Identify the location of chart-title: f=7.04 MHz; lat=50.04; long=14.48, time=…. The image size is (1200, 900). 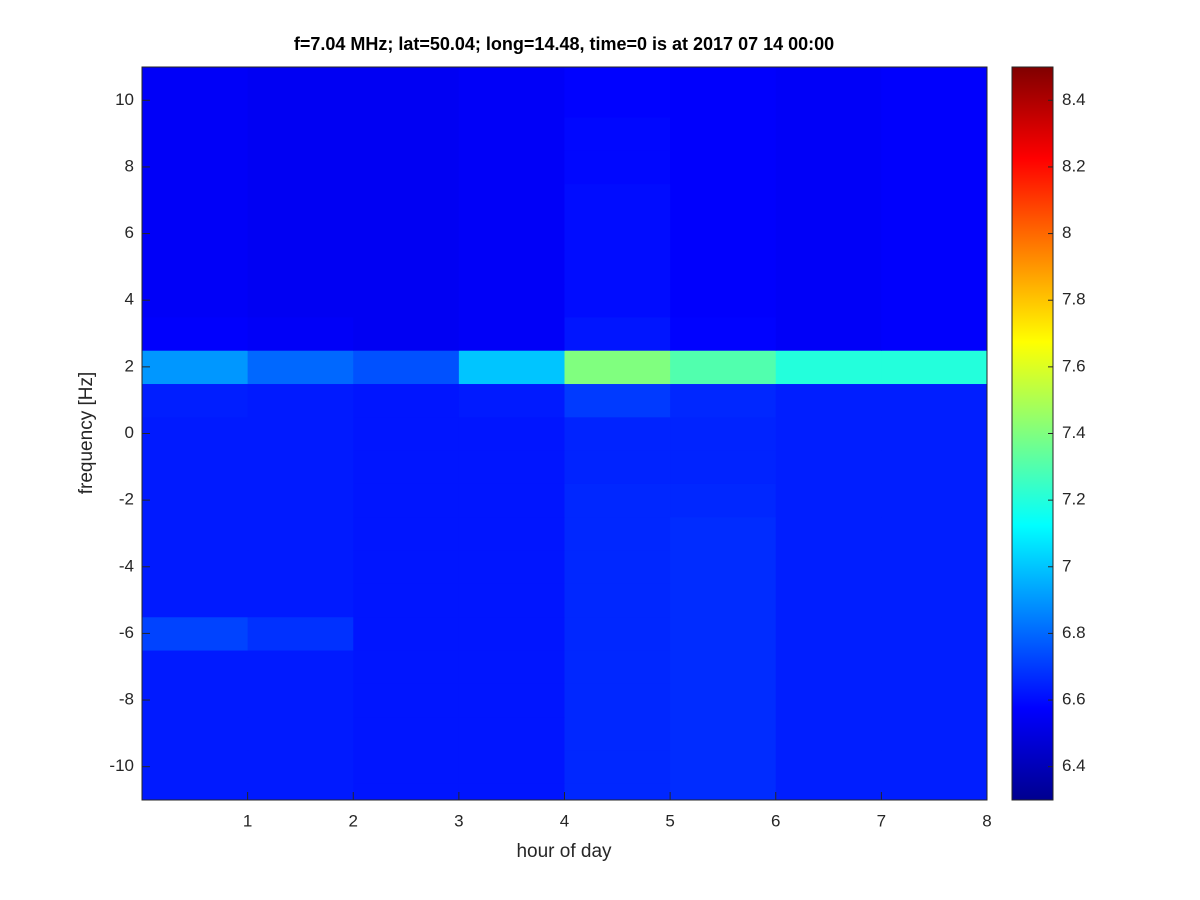
(564, 44).